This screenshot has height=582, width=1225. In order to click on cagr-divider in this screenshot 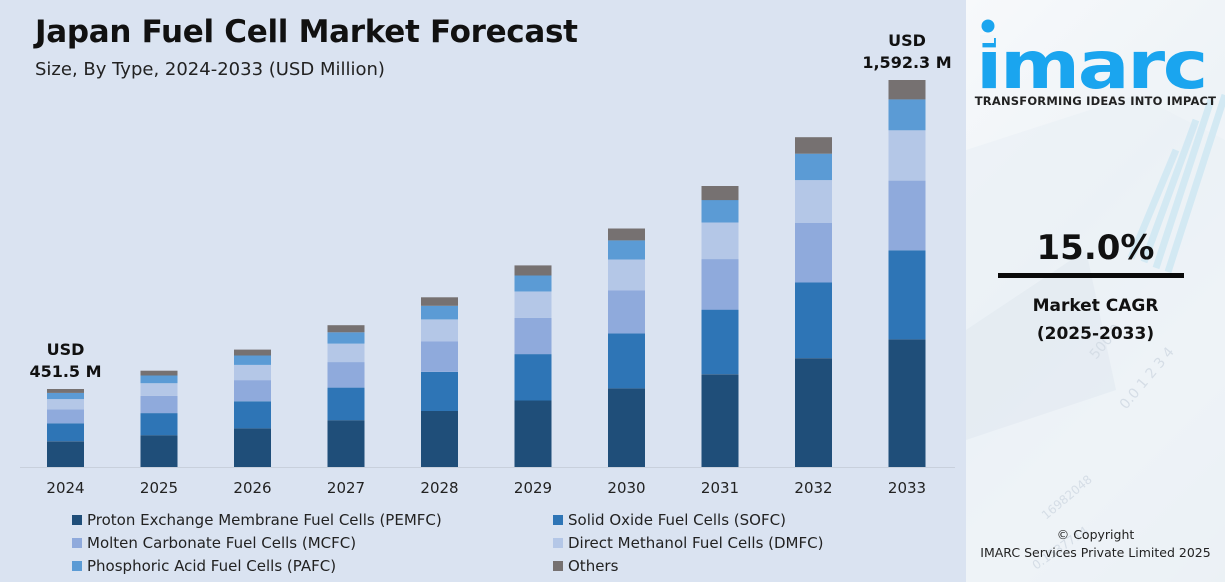, I will do `click(1091, 275)`.